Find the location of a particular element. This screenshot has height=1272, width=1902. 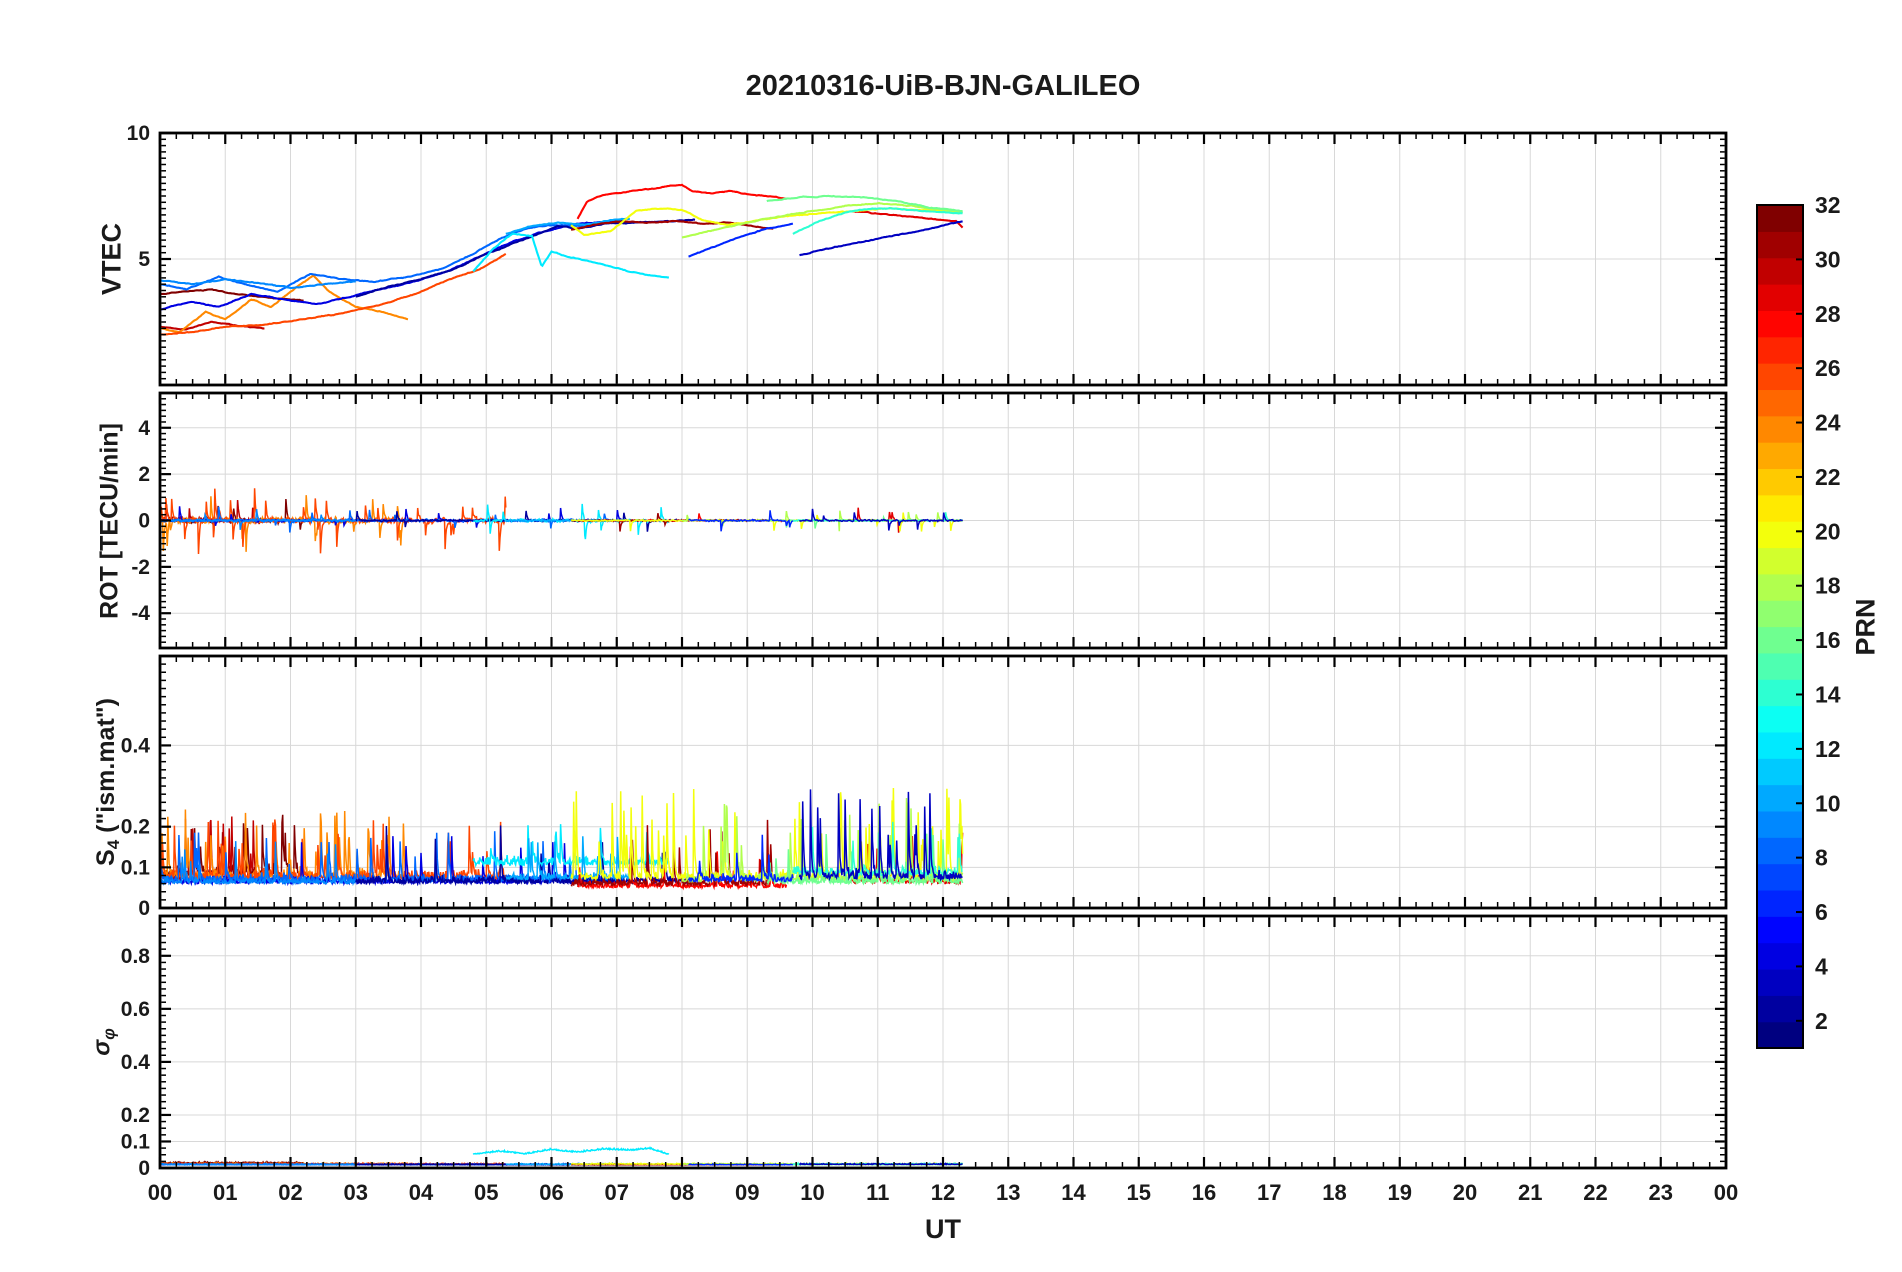

svg-text: 08 is located at coordinates (682, 1192).